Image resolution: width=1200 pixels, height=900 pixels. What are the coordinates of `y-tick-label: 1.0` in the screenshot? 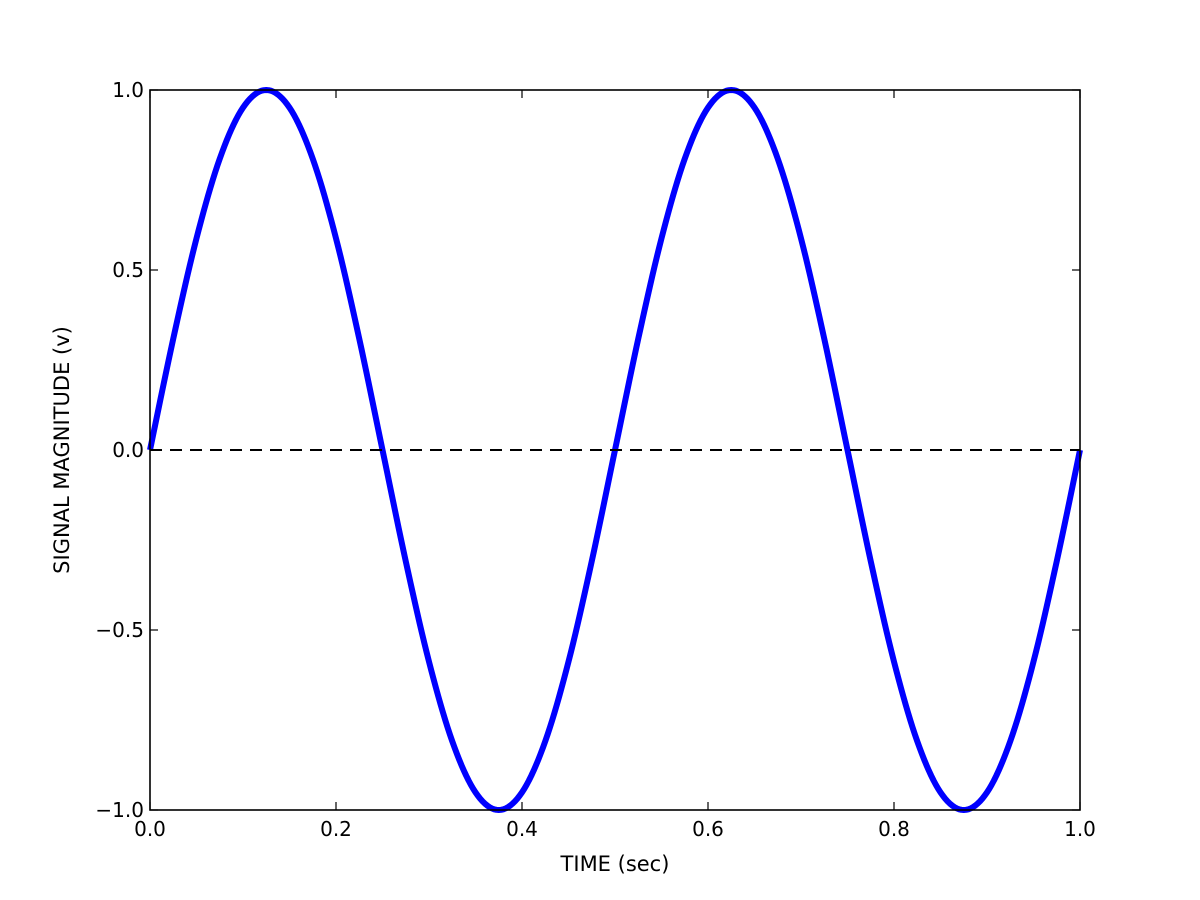 It's located at (128, 90).